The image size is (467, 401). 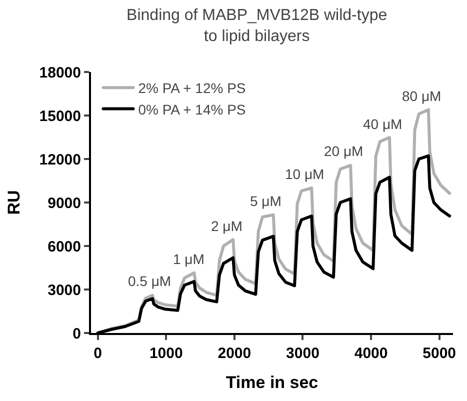 What do you see at coordinates (64, 247) in the screenshot?
I see `y-tick-label: 6000` at bounding box center [64, 247].